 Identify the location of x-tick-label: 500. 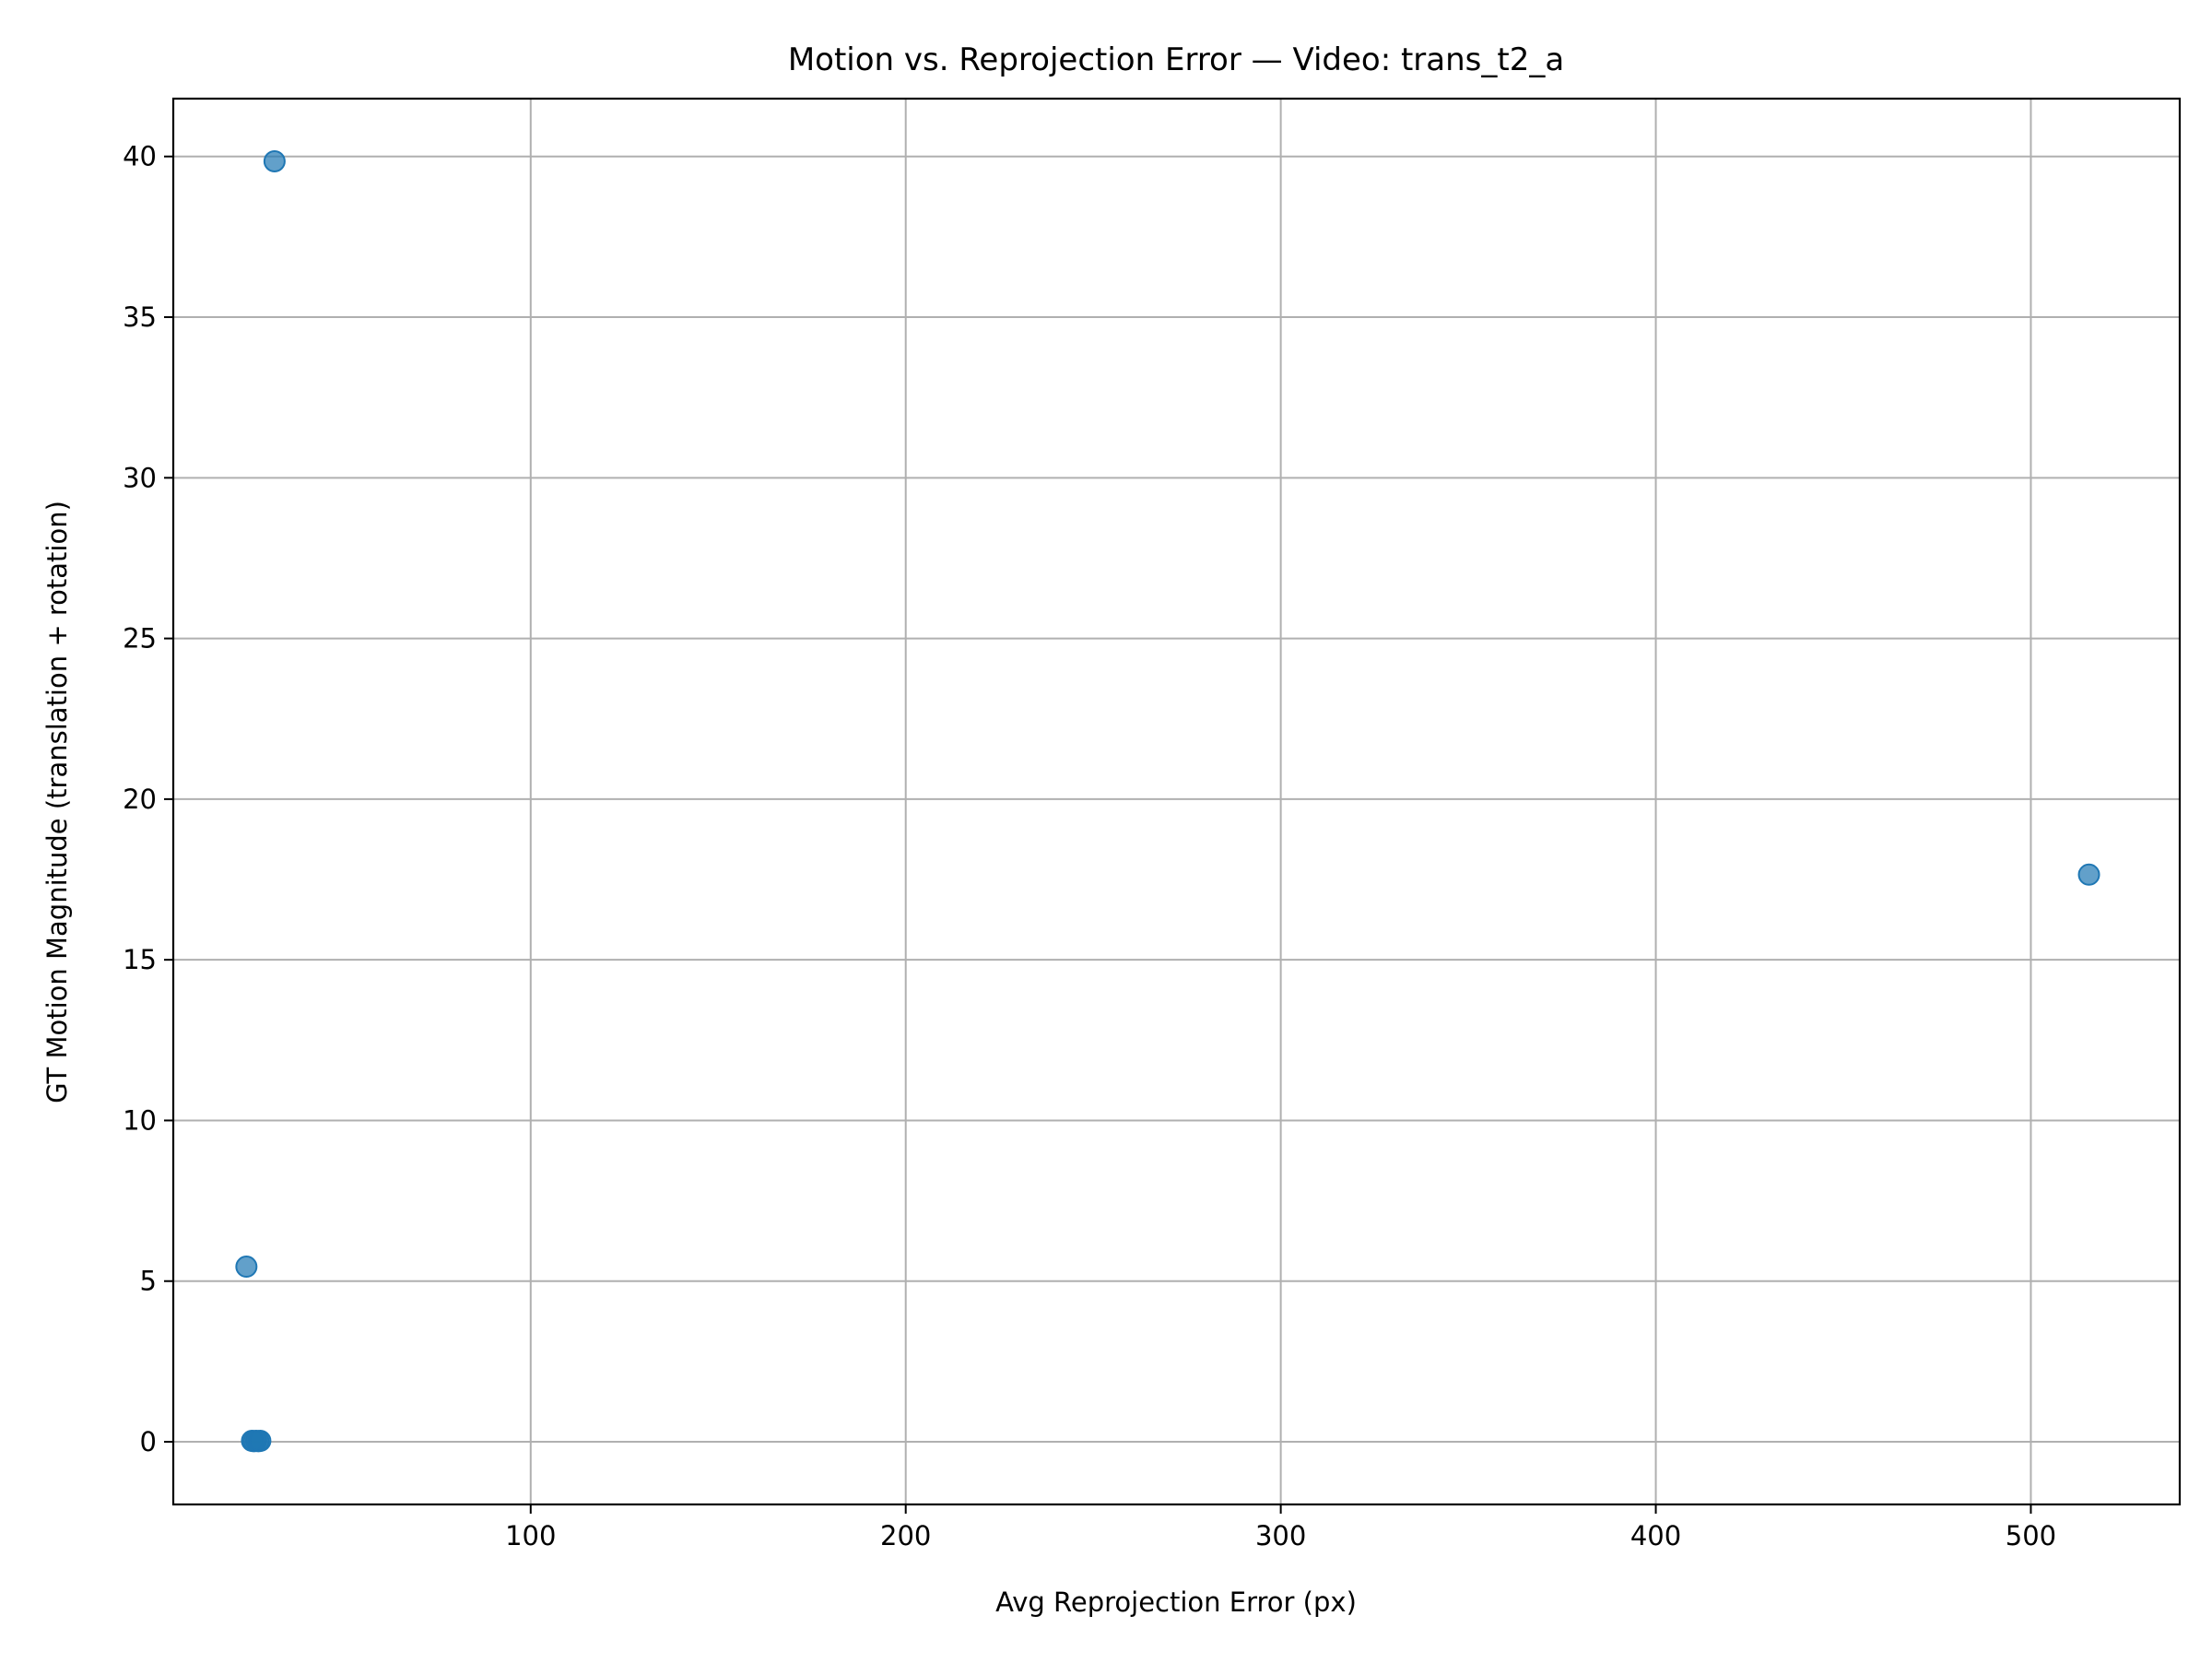
(2031, 1535).